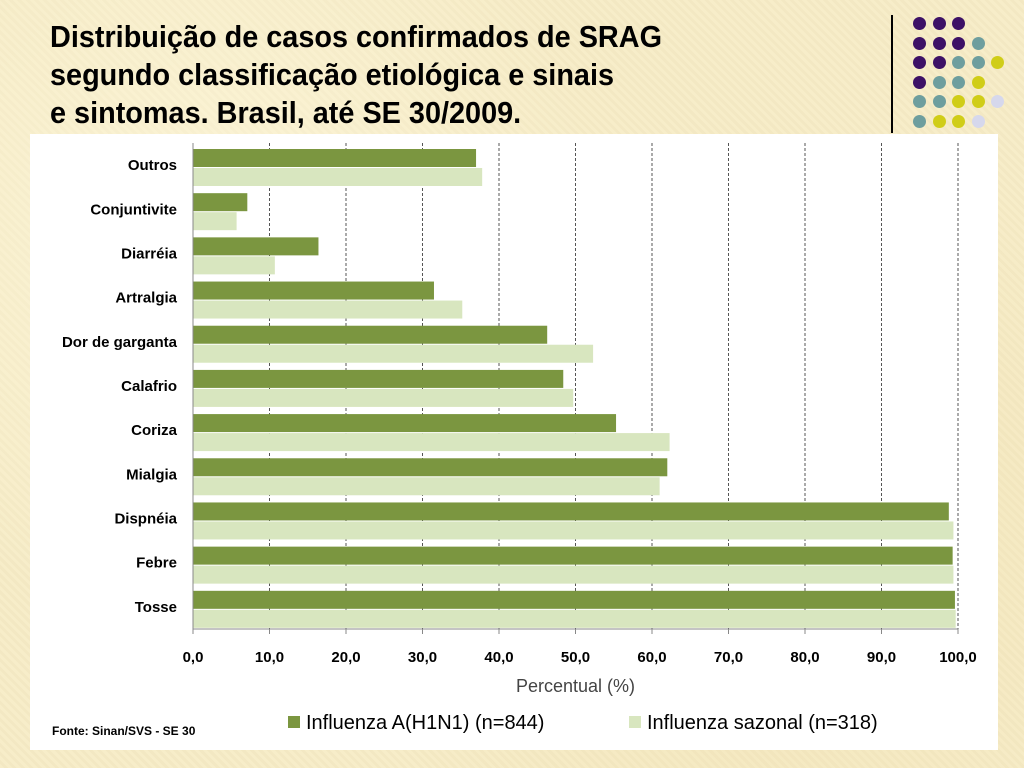  Describe the element at coordinates (120, 342) in the screenshot. I see `category-label: Dor de garganta` at that location.